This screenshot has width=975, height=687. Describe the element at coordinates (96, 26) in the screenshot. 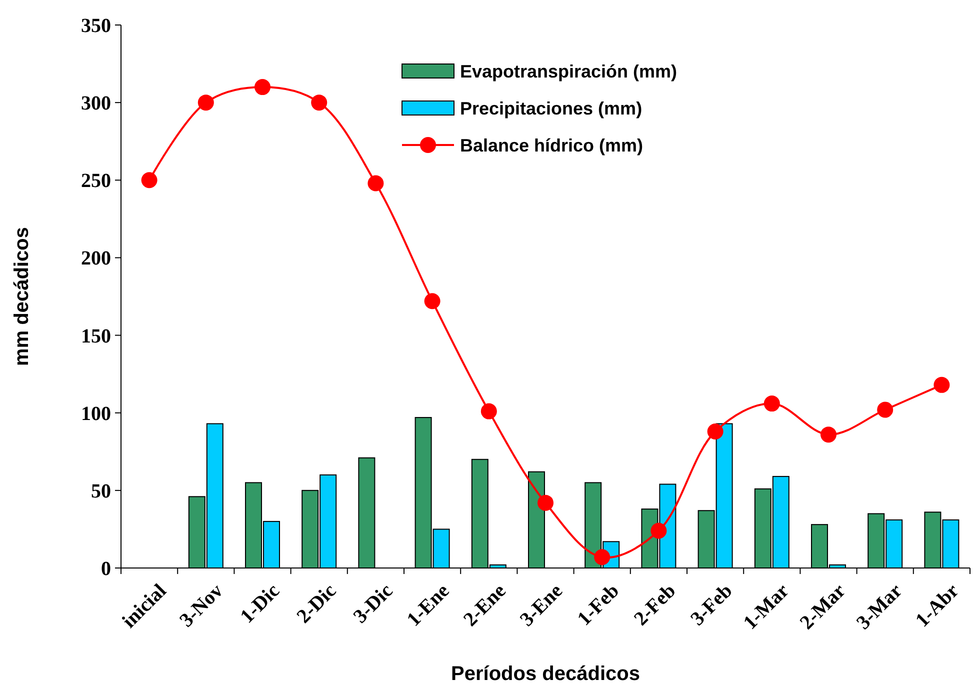

I see `y-tick-label: 350` at that location.